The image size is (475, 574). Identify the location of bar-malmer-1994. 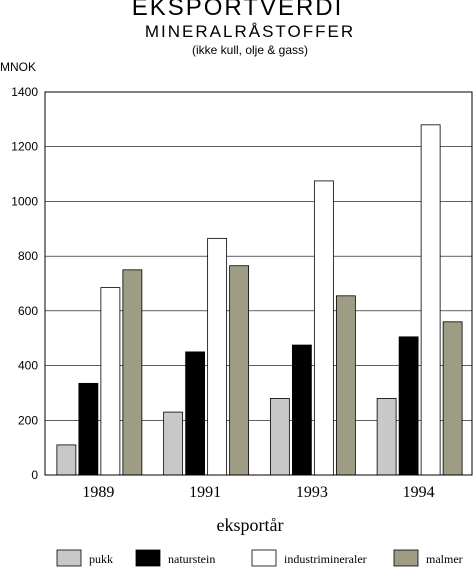
(452, 398).